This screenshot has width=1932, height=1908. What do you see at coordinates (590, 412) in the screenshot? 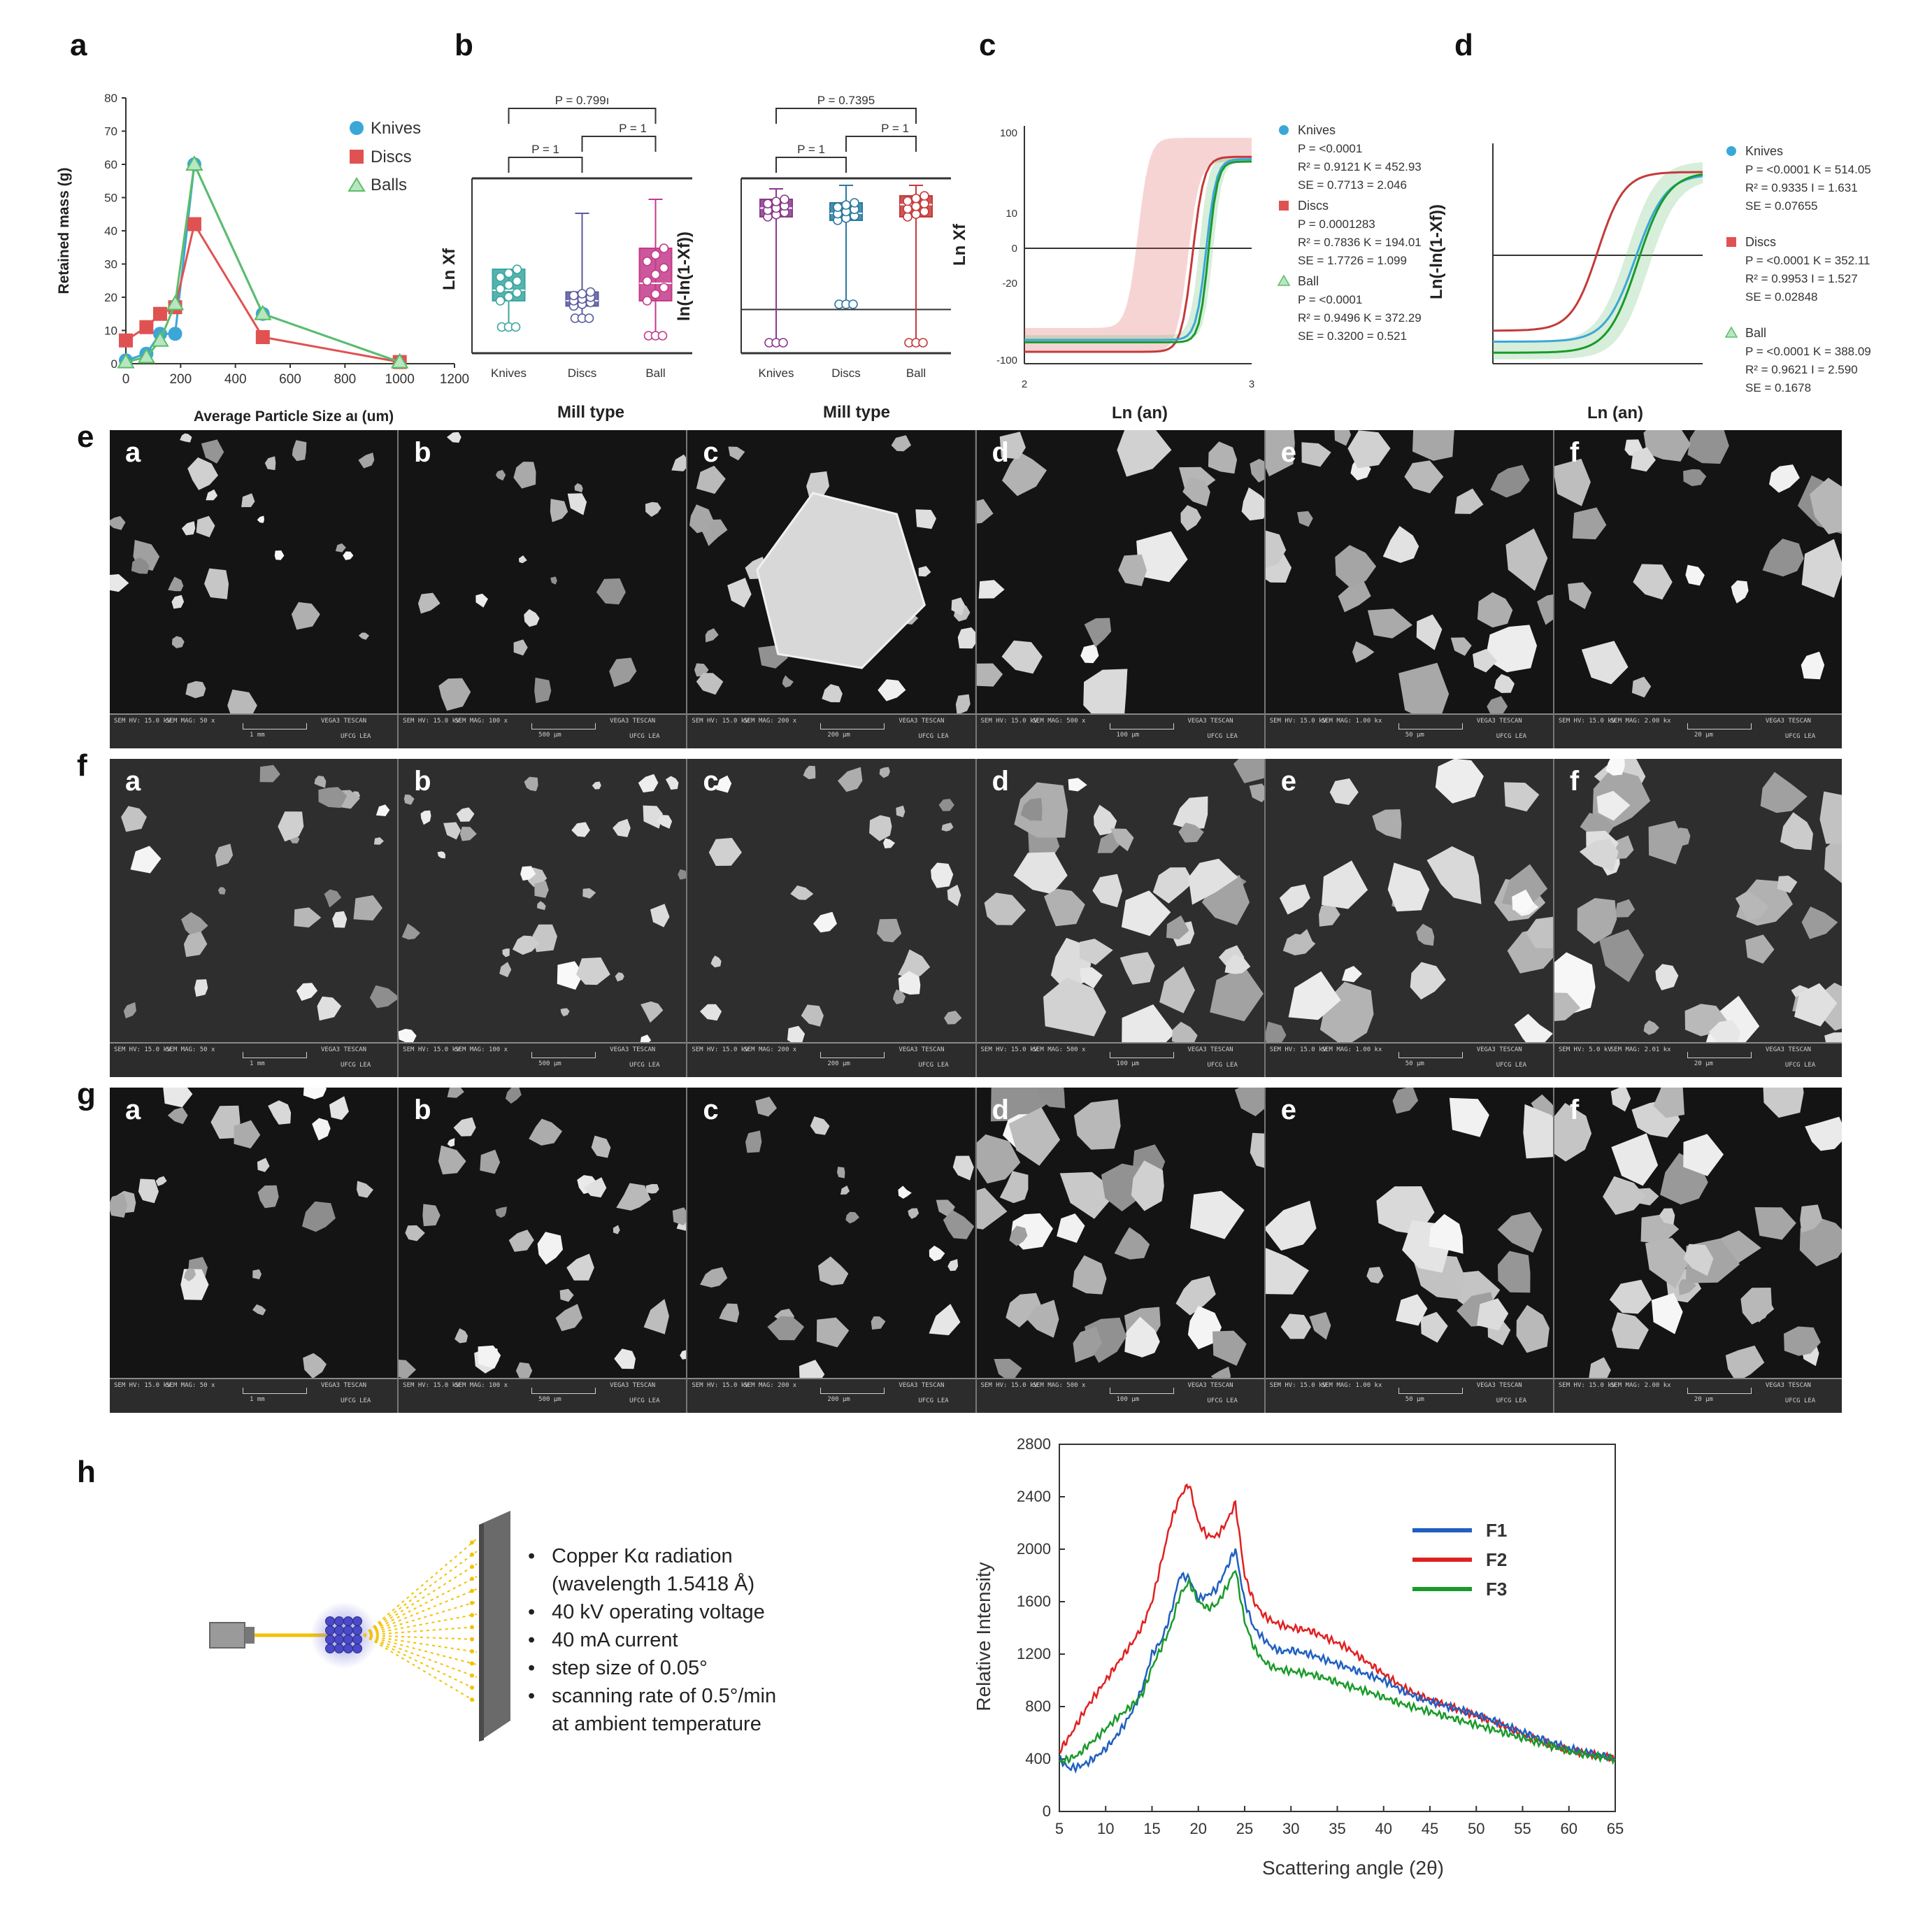
I see `chart-b1-xlabel: Mill type` at bounding box center [590, 412].